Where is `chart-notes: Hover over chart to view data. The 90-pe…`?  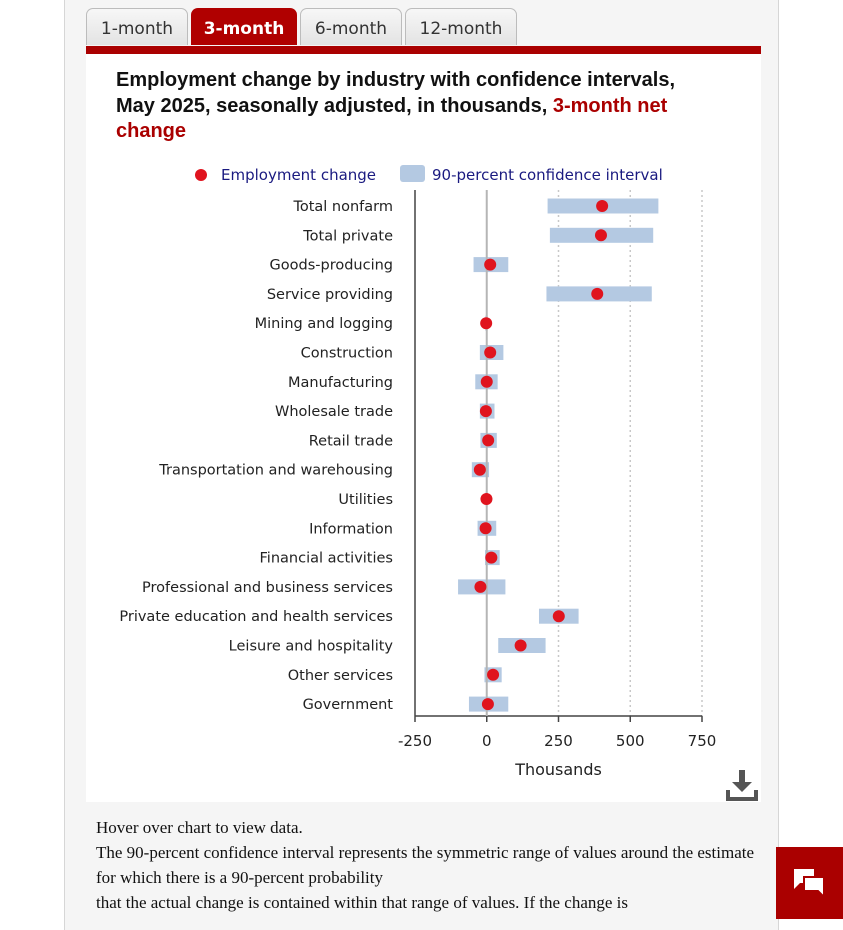
chart-notes: Hover over chart to view data. The 90-pe… is located at coordinates (426, 865).